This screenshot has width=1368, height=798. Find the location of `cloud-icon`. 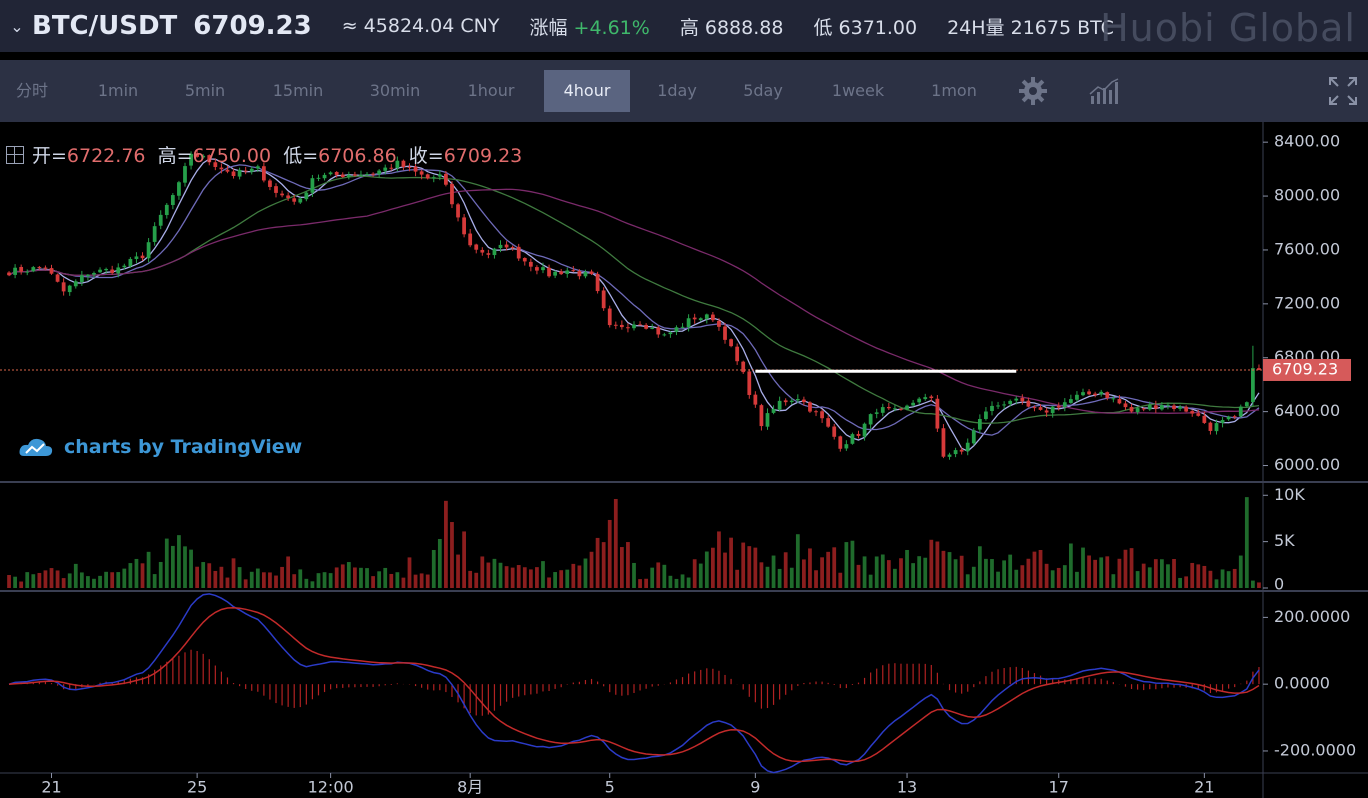

cloud-icon is located at coordinates (36, 447).